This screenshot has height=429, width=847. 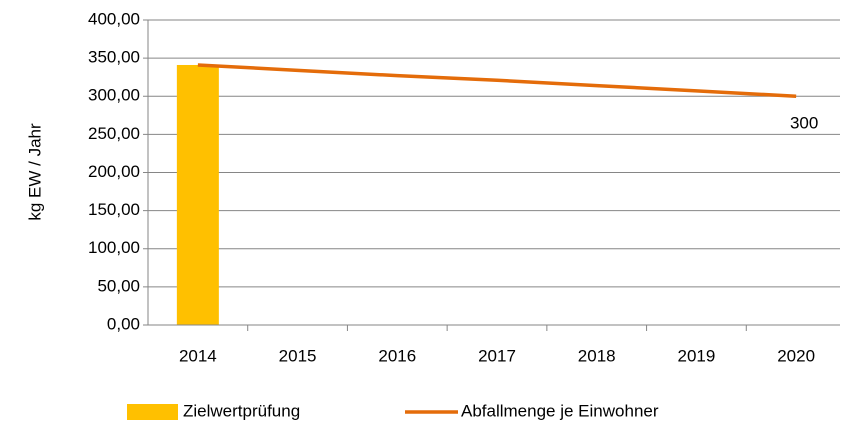 What do you see at coordinates (114, 57) in the screenshot?
I see `y-tick-label: 350,00` at bounding box center [114, 57].